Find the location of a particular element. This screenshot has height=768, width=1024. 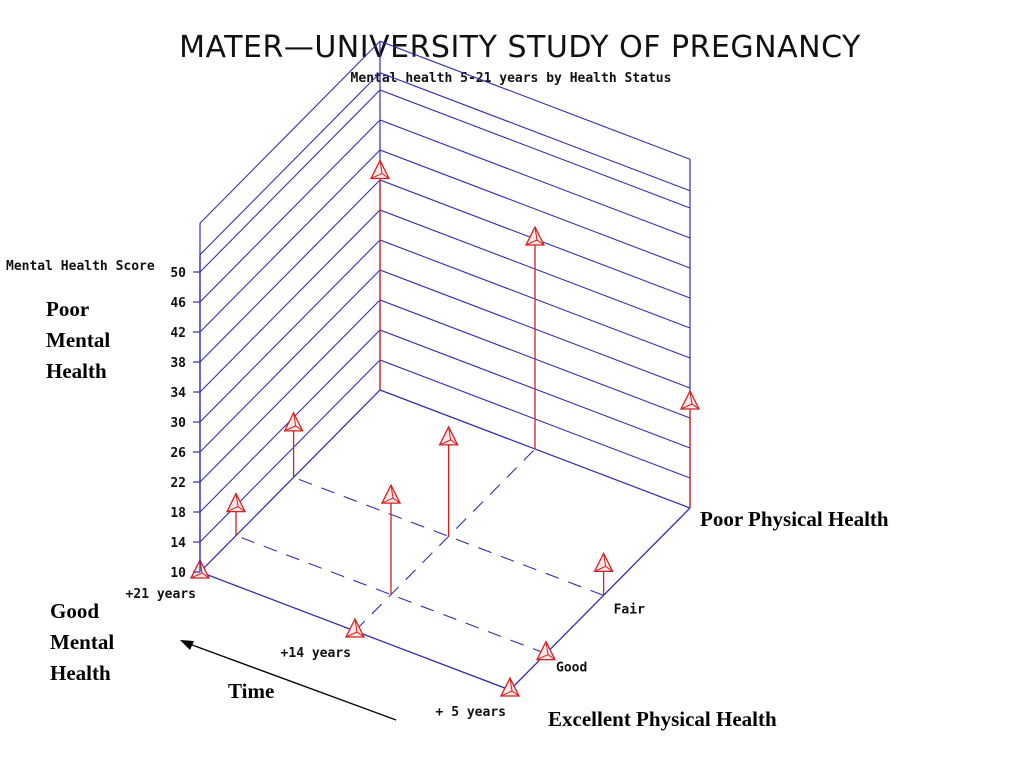

needle-21y-poor is located at coordinates (380, 274).